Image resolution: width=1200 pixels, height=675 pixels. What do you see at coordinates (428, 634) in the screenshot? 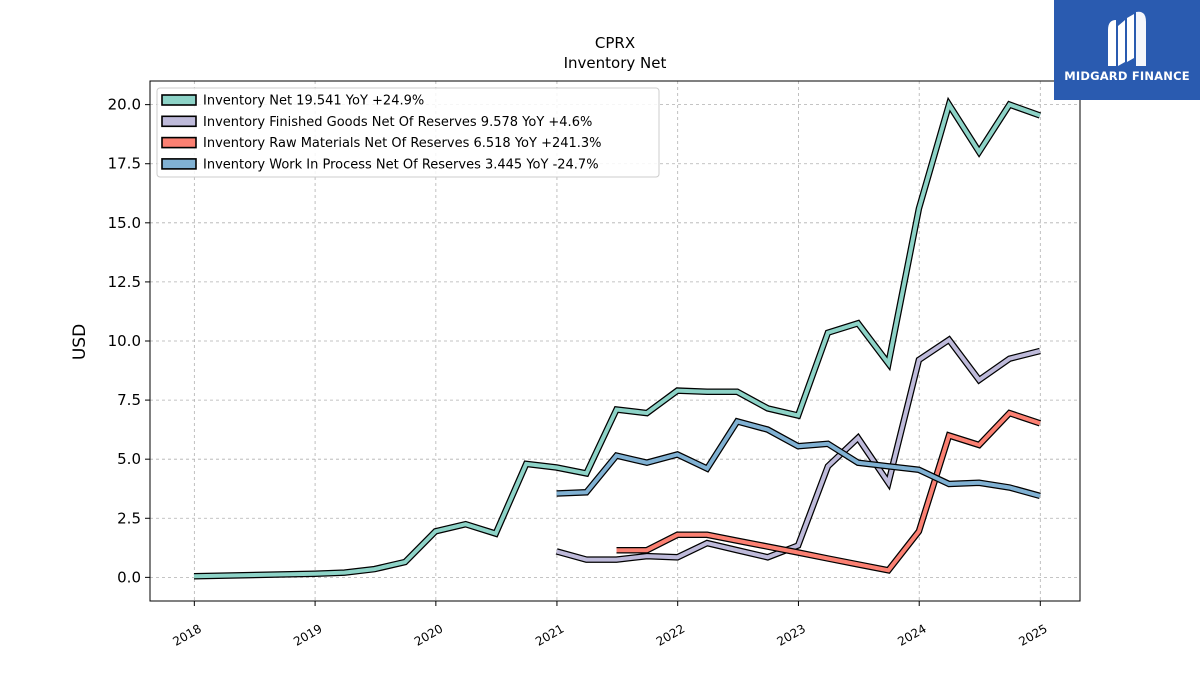
I see `x-tick-label: 2020` at bounding box center [428, 634].